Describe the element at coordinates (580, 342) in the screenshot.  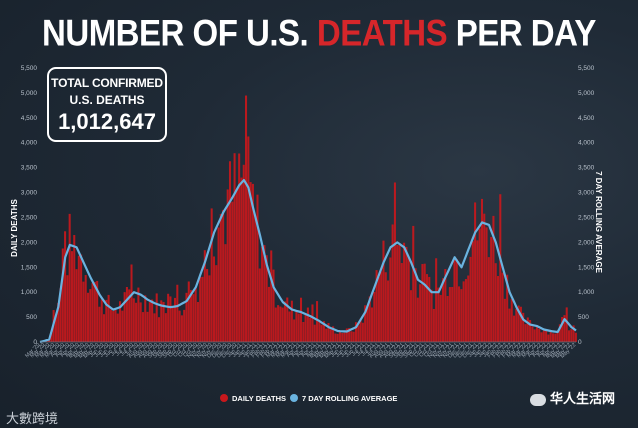
I see `y-tick-right: 0` at that location.